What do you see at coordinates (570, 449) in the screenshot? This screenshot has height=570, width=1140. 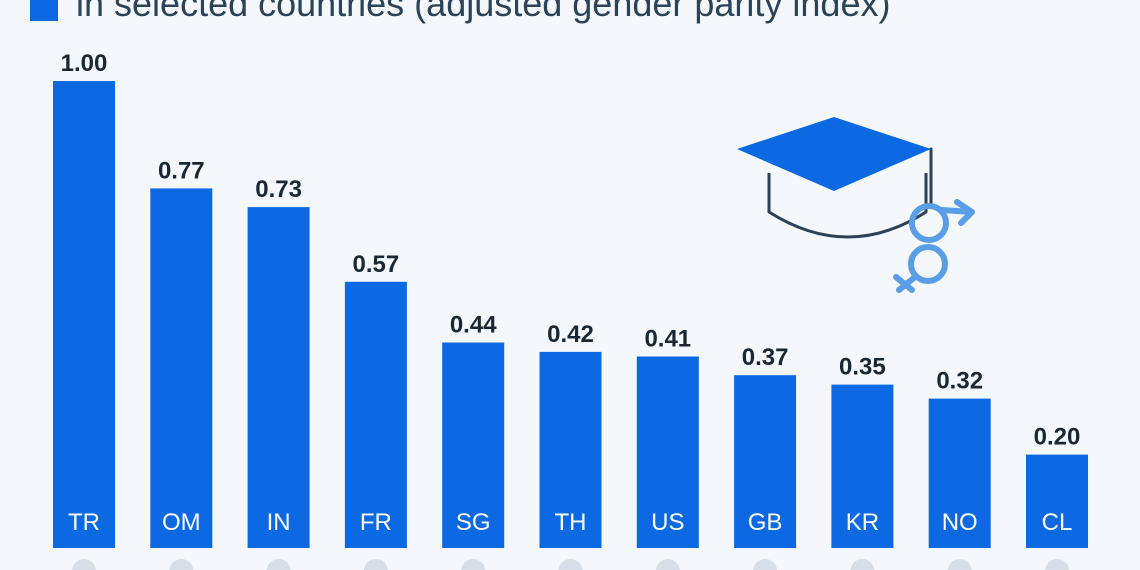 I see `bar-th` at bounding box center [570, 449].